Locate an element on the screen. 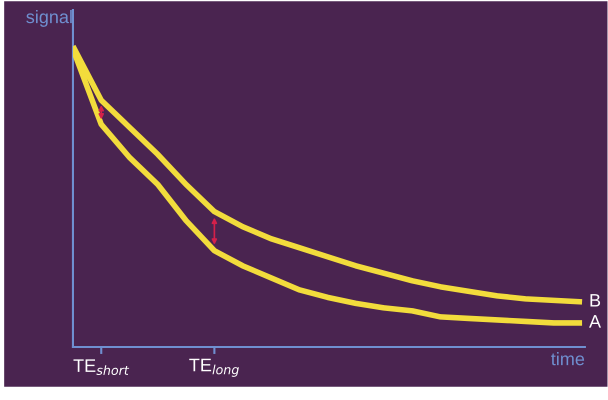 The width and height of the screenshot is (608, 400). x-axis-title: time is located at coordinates (567, 359).